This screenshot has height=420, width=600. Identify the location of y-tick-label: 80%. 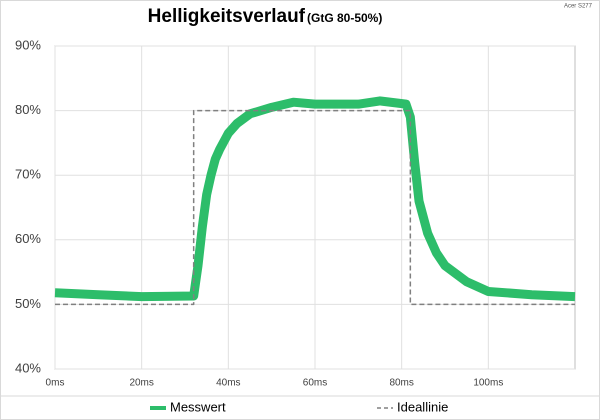
(28, 109).